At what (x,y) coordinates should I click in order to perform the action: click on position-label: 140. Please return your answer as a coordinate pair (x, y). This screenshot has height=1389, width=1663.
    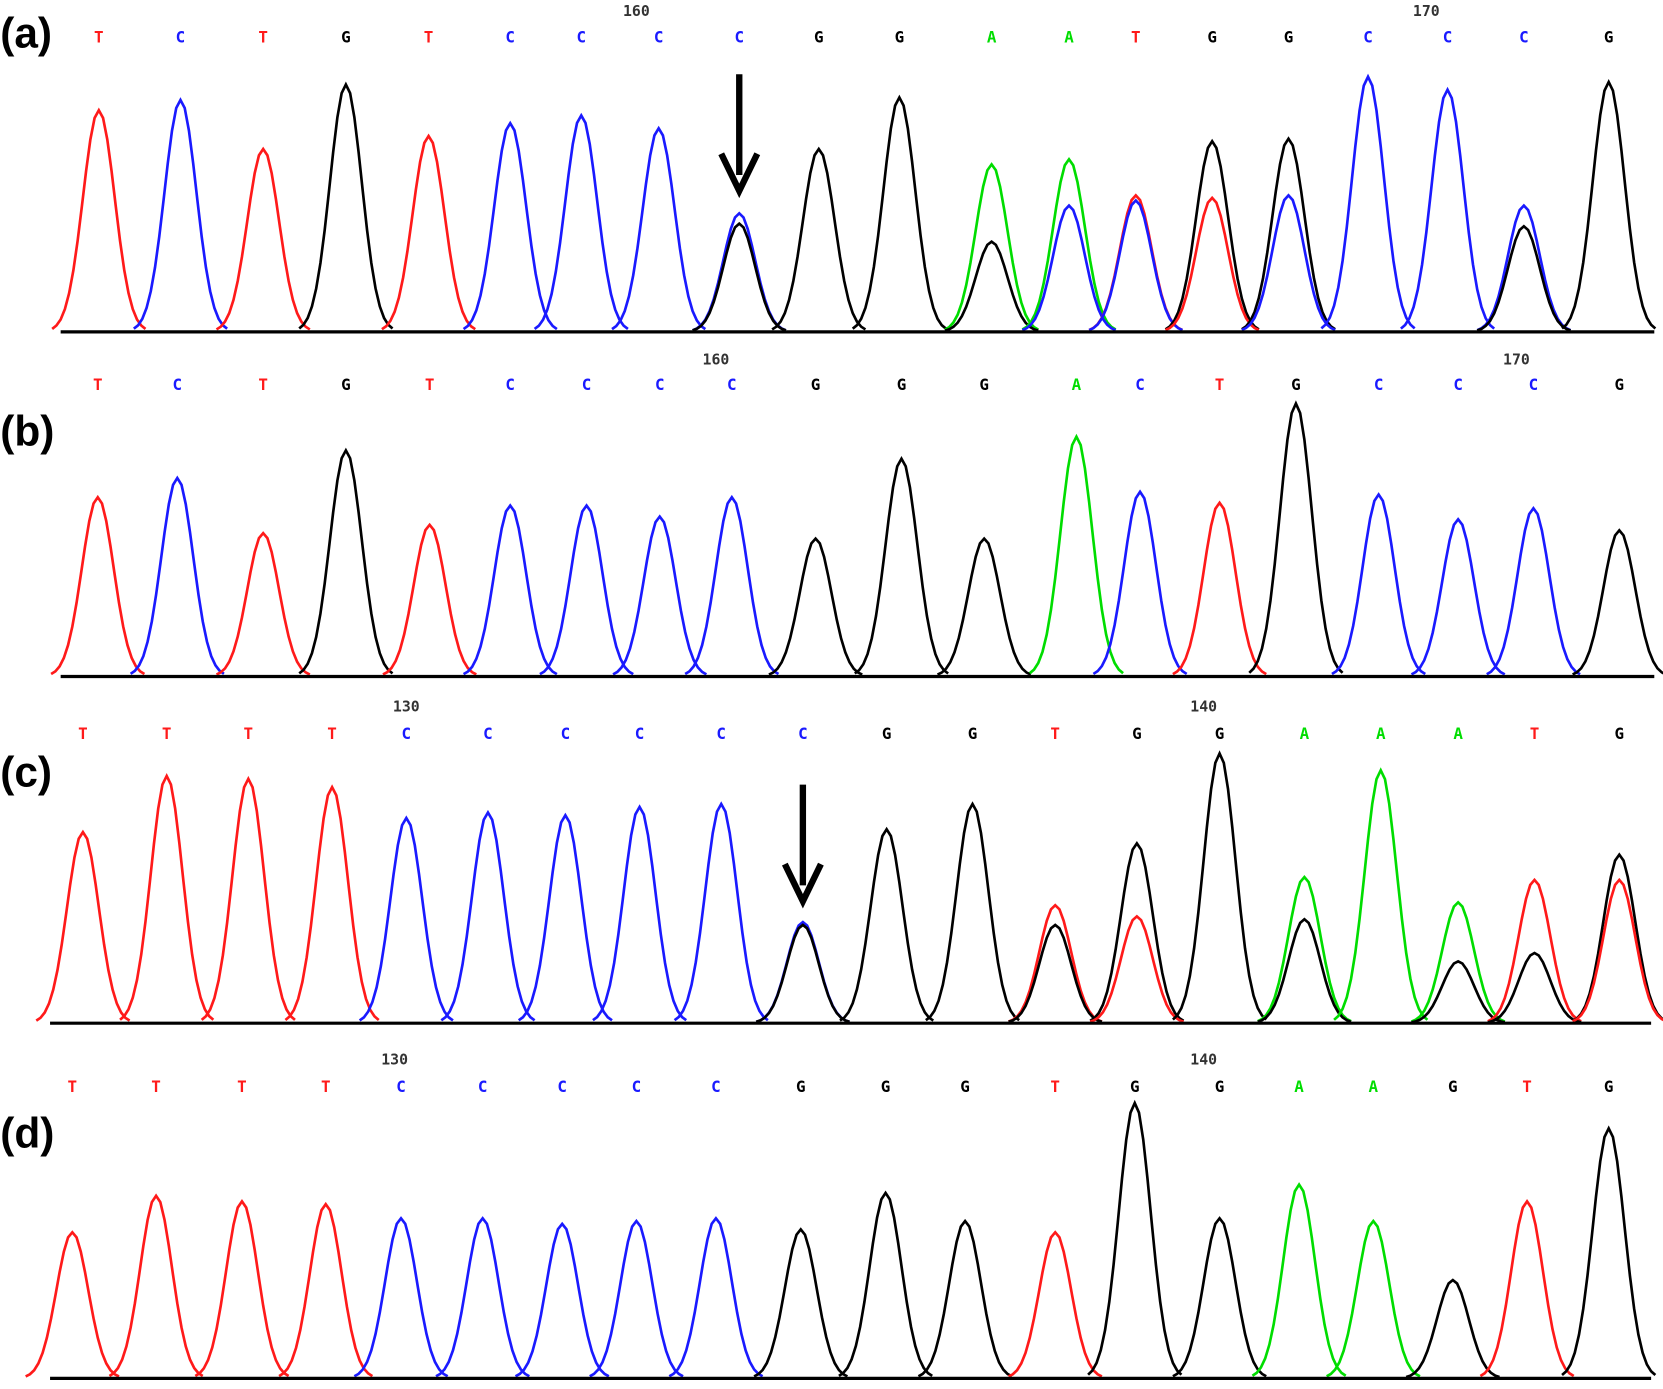
    Looking at the image, I should click on (1203, 706).